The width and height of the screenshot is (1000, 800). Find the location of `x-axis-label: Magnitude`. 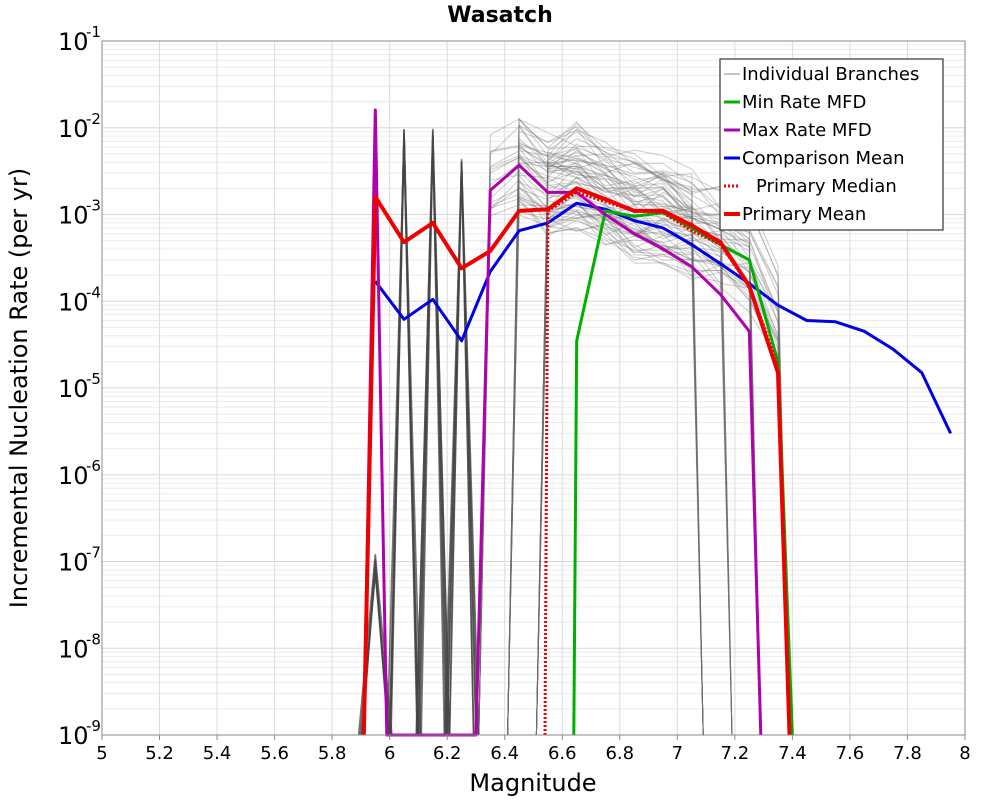

x-axis-label: Magnitude is located at coordinates (532, 783).